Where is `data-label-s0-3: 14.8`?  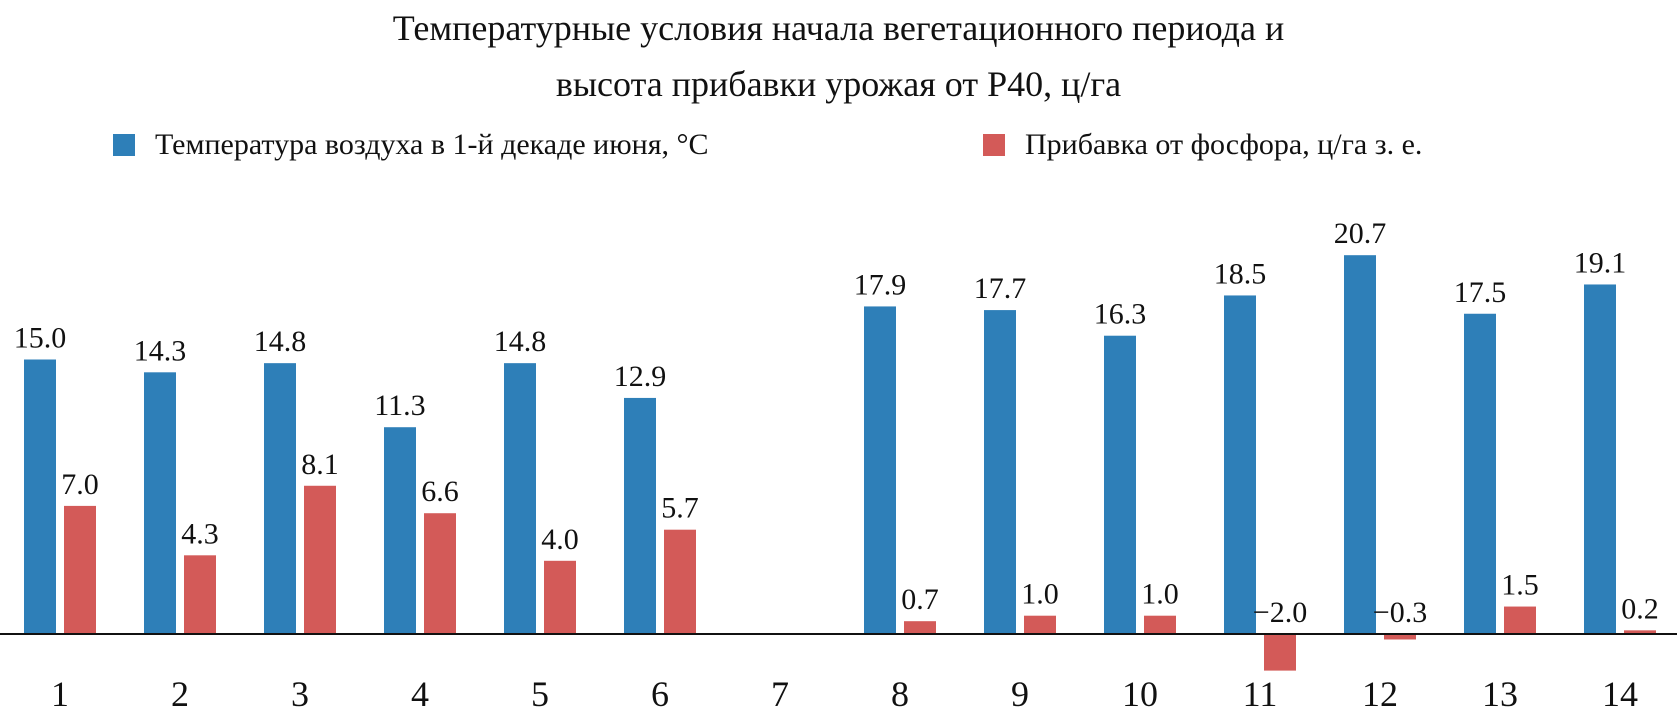
data-label-s0-3: 14.8 is located at coordinates (280, 341).